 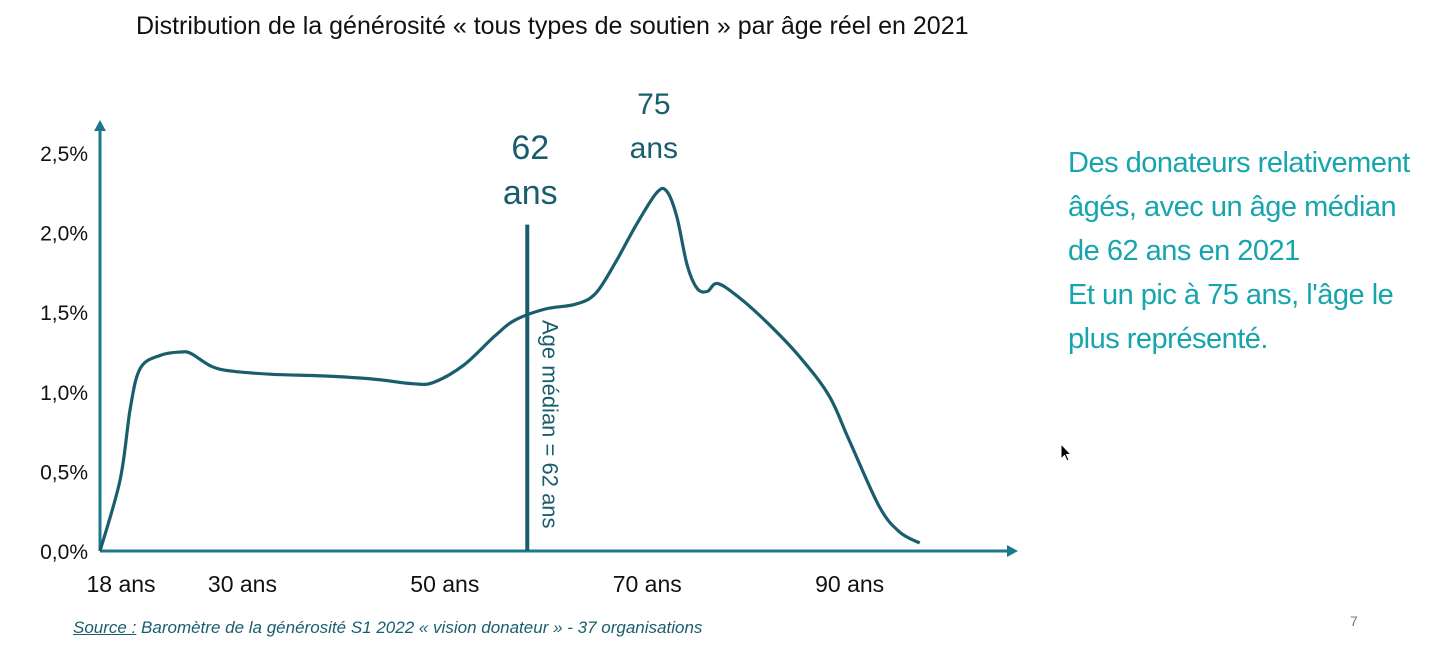 I want to click on x-tick-label: 70 ans, so click(x=647, y=584).